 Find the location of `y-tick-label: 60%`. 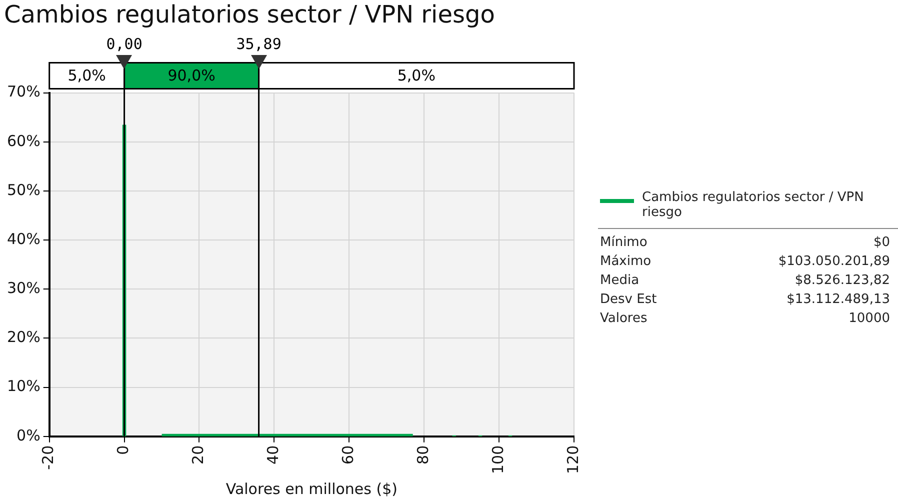

y-tick-label: 60% is located at coordinates (23, 141).